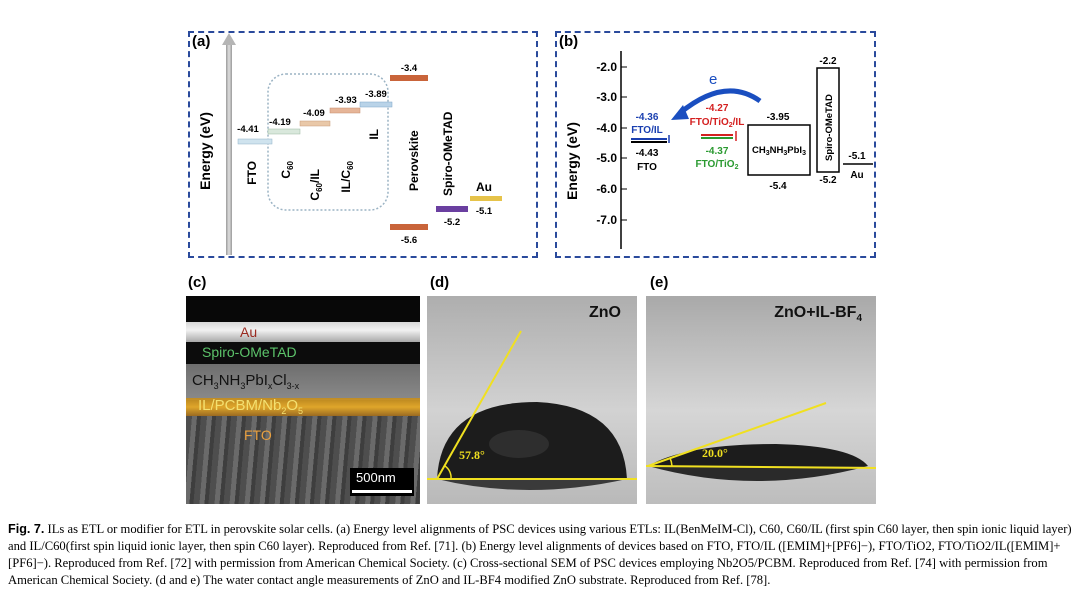 Image resolution: width=1080 pixels, height=612 pixels. What do you see at coordinates (376, 94) in the screenshot?
I see `il-value: -3.89` at bounding box center [376, 94].